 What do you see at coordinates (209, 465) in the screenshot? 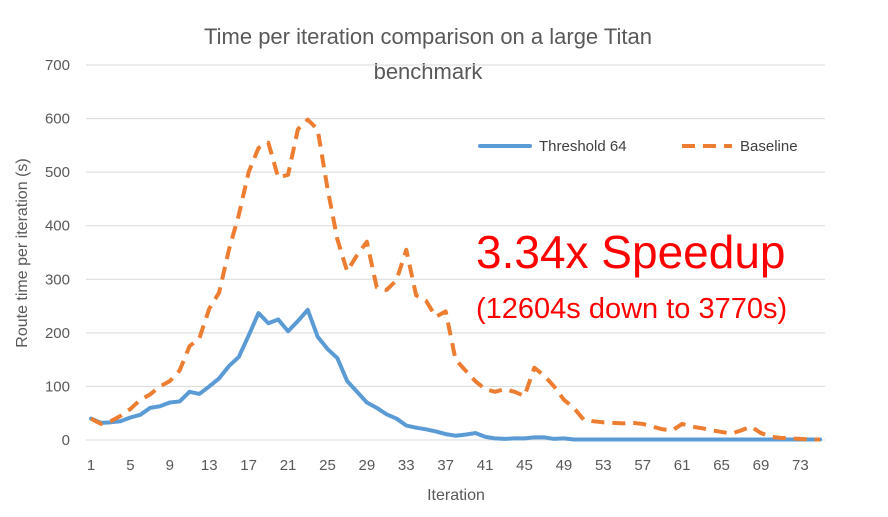
I see `x-tick-label: 13` at bounding box center [209, 465].